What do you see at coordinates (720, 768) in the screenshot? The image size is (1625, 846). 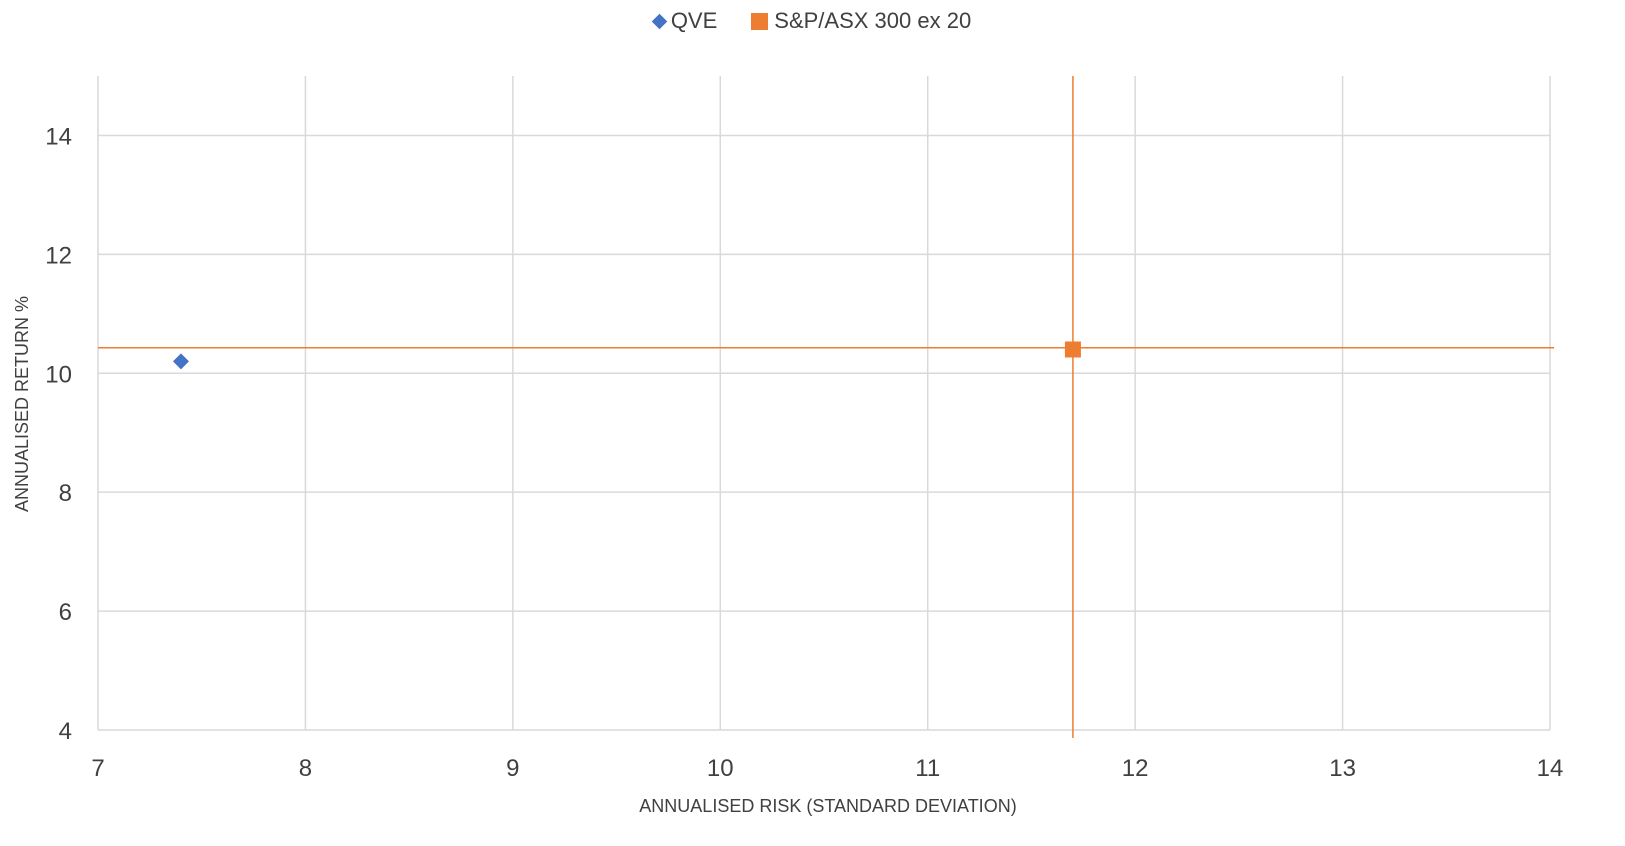 I see `x-tick-label-10: 10` at bounding box center [720, 768].